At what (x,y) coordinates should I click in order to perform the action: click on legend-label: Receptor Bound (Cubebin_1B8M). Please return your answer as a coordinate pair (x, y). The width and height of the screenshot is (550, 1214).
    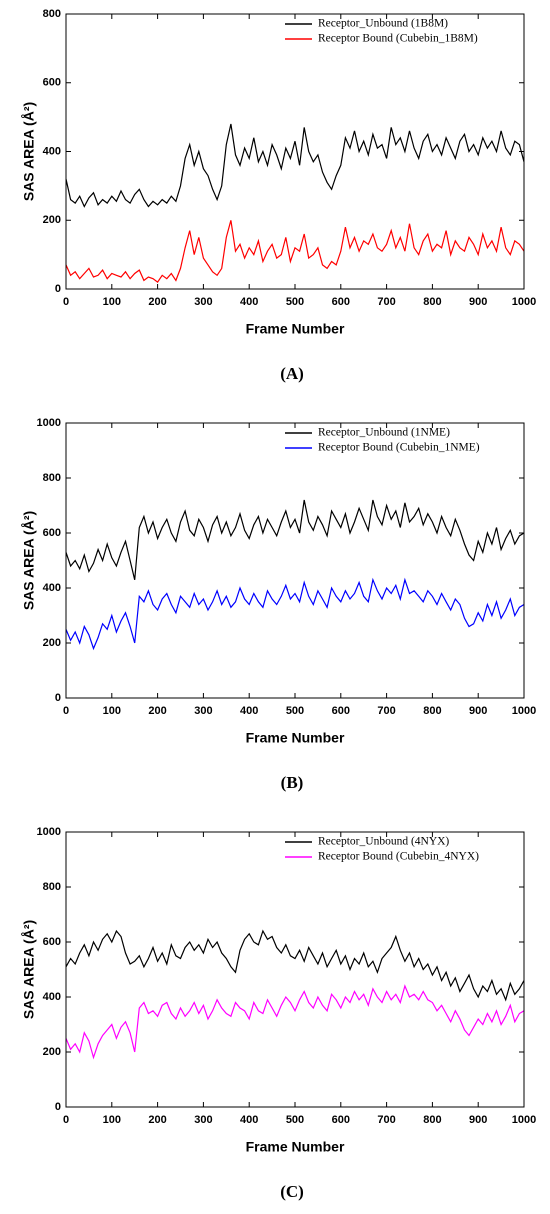
    Looking at the image, I should click on (398, 39).